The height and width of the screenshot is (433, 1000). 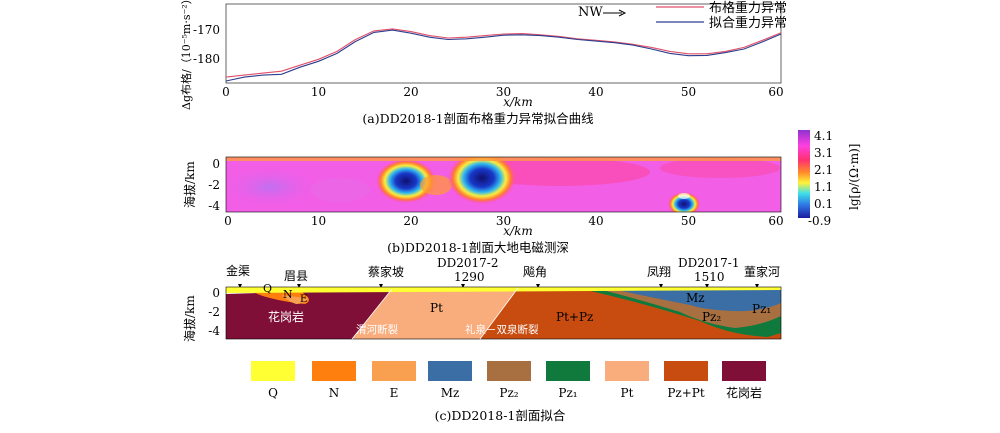 I want to click on legend-swatch-e, so click(x=394, y=371).